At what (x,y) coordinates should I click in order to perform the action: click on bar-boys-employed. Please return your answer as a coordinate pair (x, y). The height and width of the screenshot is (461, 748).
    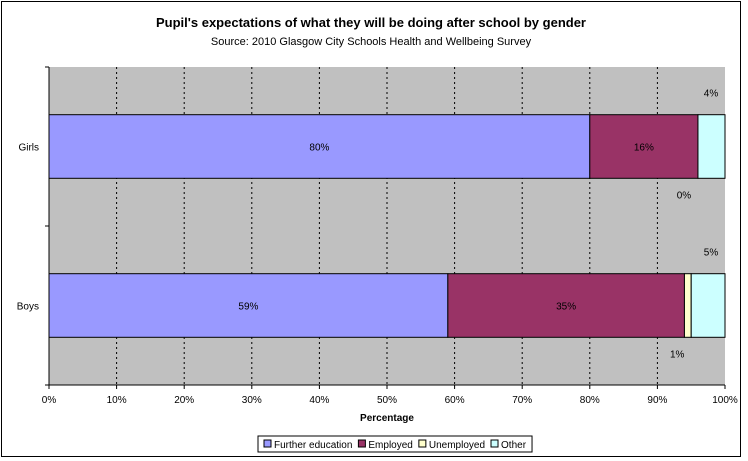
    Looking at the image, I should click on (566, 305).